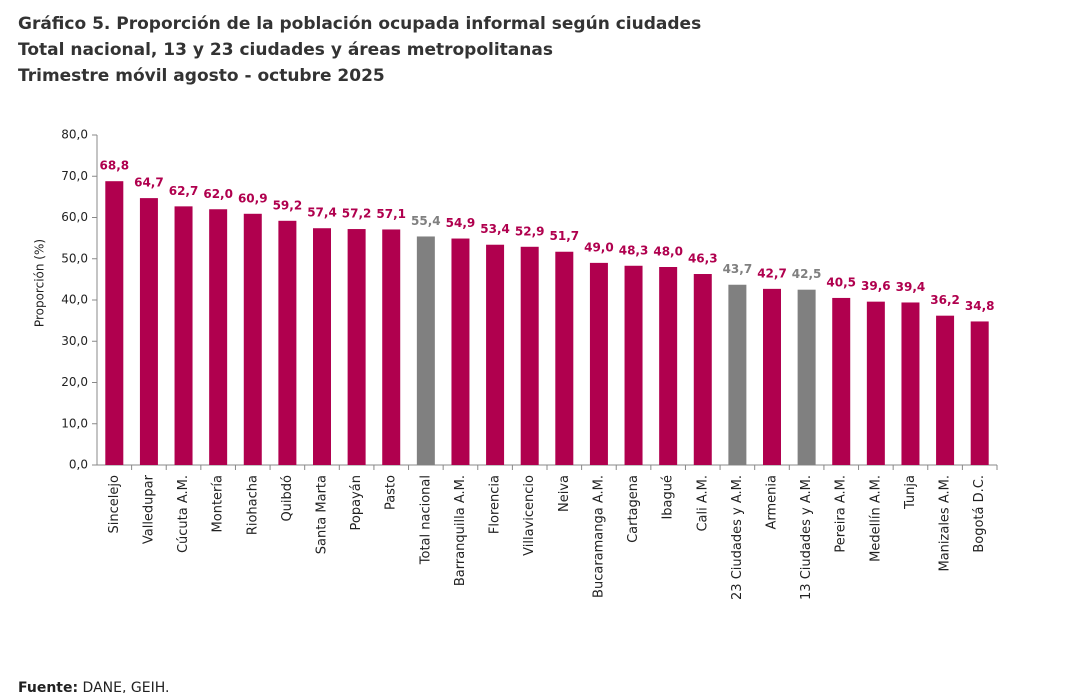 The width and height of the screenshot is (1066, 693). What do you see at coordinates (114, 504) in the screenshot?
I see `x-tick-label: Sincelejo` at bounding box center [114, 504].